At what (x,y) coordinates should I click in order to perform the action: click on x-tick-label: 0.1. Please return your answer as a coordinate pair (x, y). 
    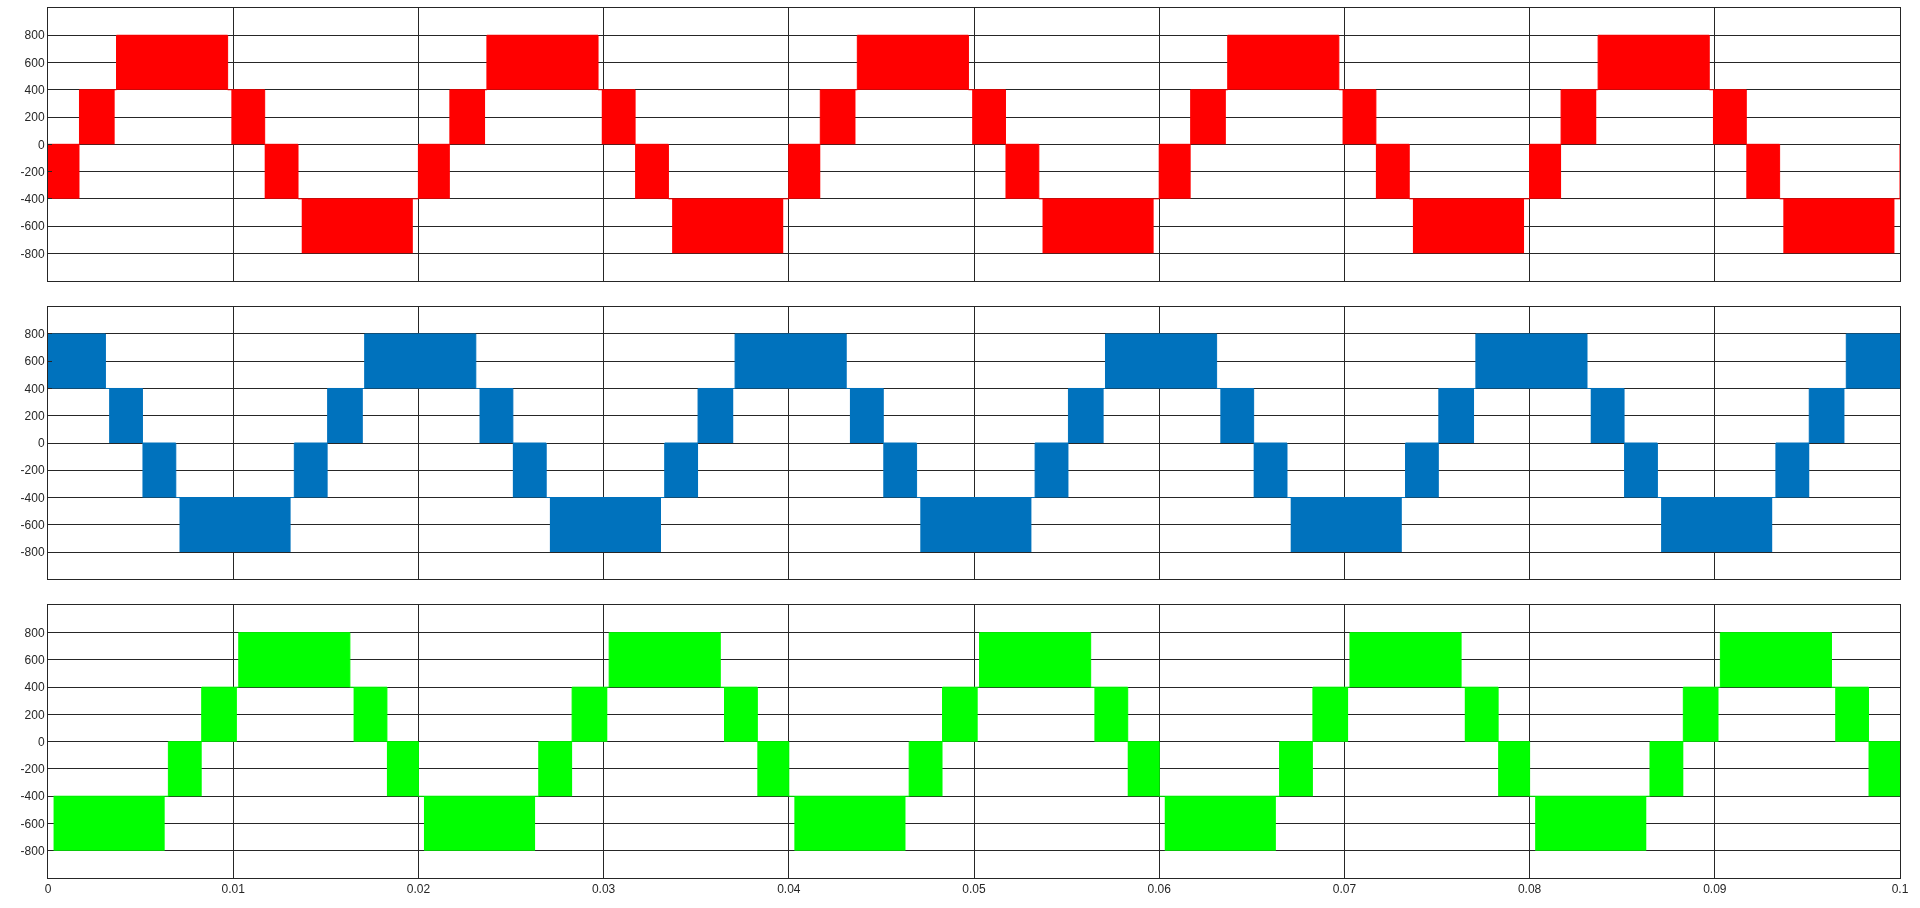
    Looking at the image, I should click on (1900, 889).